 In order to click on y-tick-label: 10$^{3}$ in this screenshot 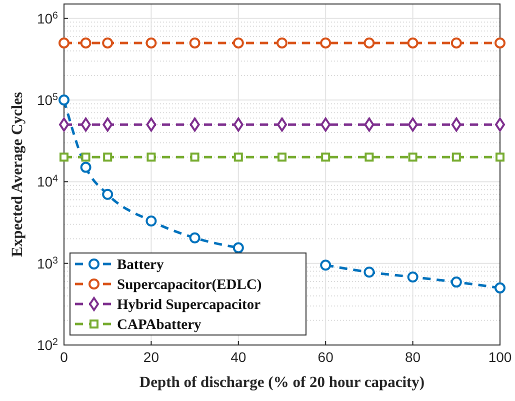, I will do `click(47, 263)`.